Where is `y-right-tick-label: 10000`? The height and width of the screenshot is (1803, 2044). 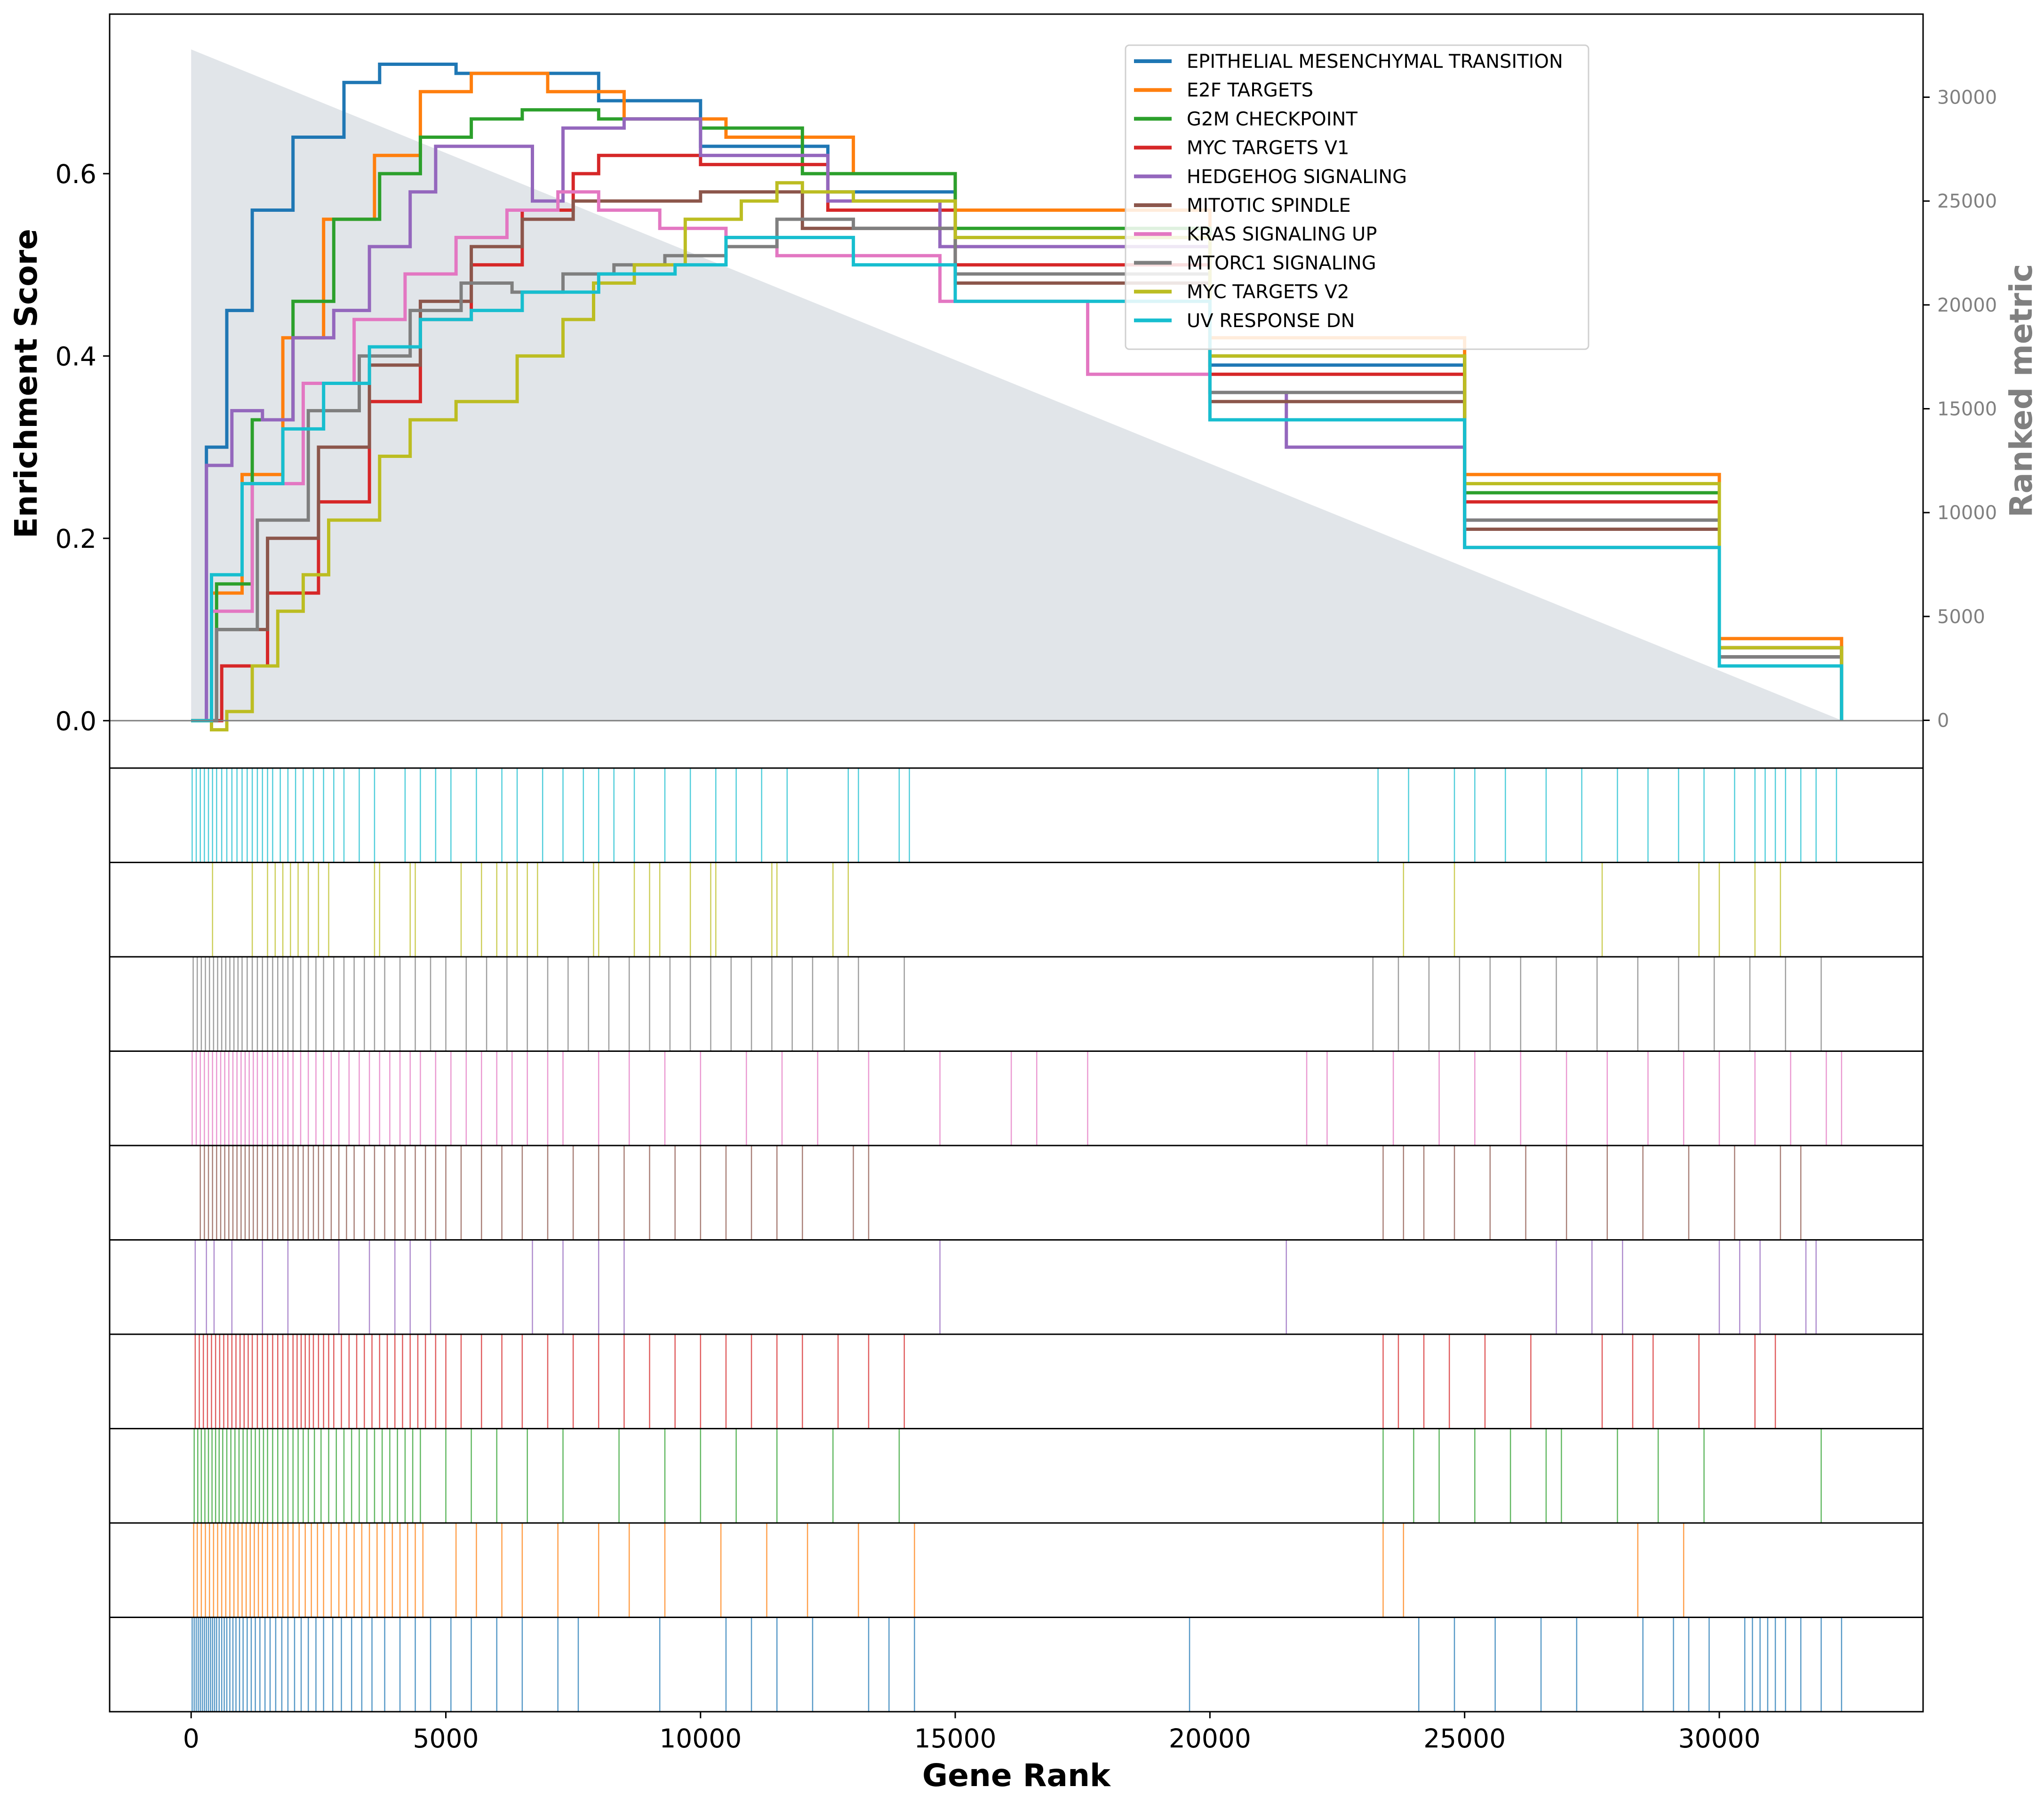
y-right-tick-label: 10000 is located at coordinates (1967, 513).